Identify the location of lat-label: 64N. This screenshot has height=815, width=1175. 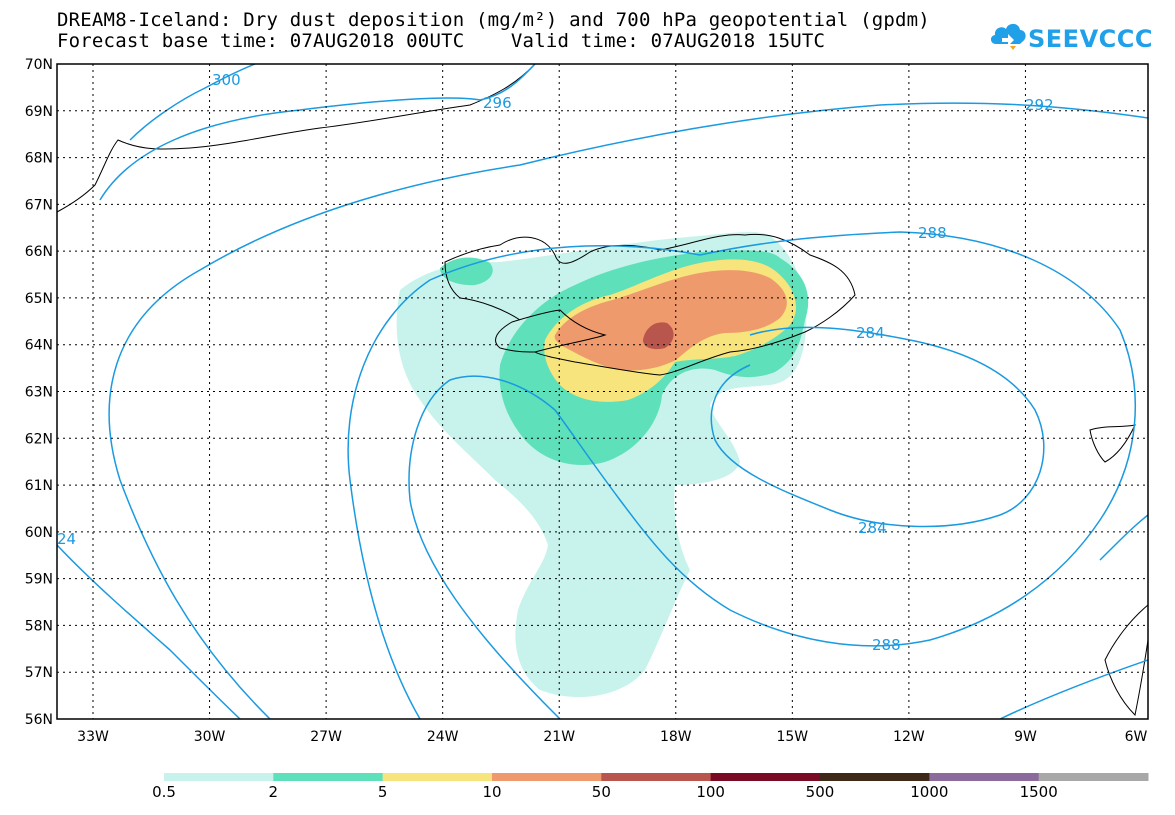
(39, 346).